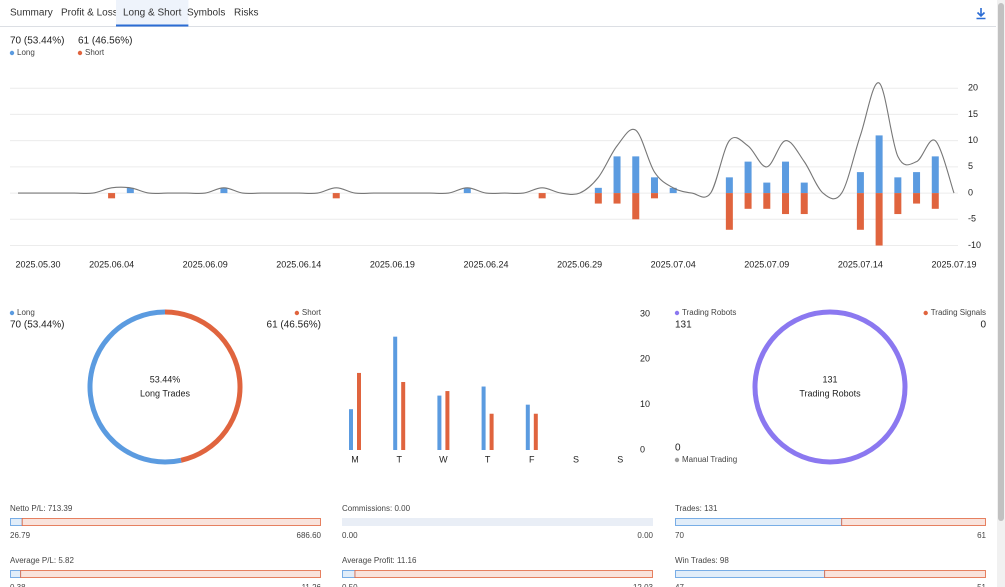 This screenshot has height=587, width=1005. Describe the element at coordinates (367, 508) in the screenshot. I see `stat-label: Commissions:` at that location.